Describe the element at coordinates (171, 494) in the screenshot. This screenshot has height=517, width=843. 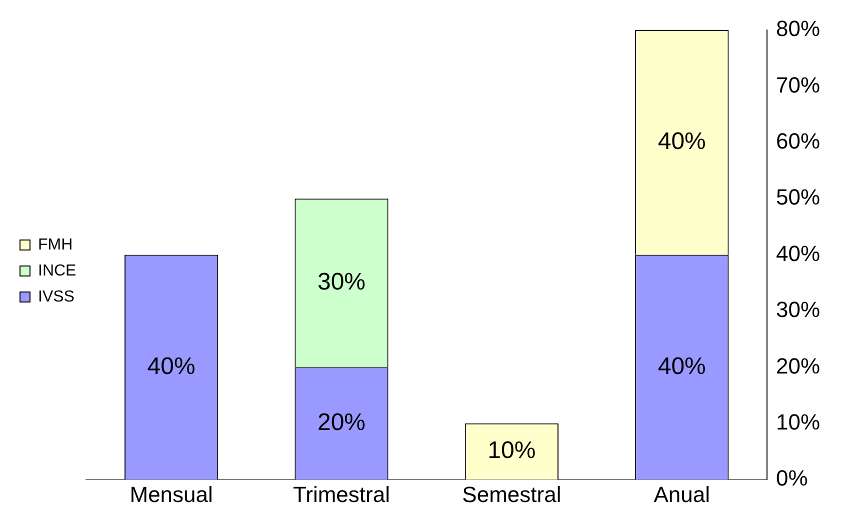
I see `x-tick-label: Mensual` at that location.